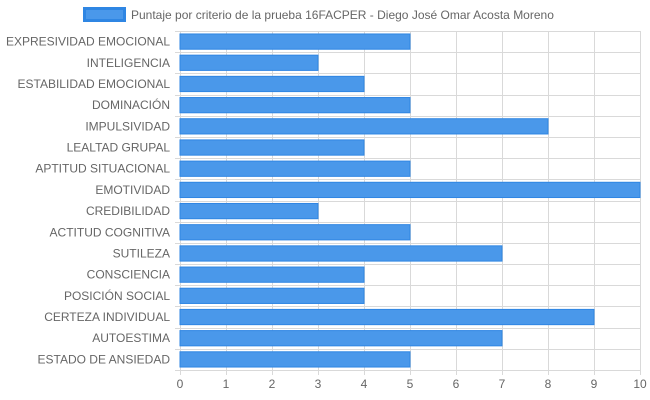  What do you see at coordinates (128, 211) in the screenshot?
I see `category-label: CREDIBILIDAD` at bounding box center [128, 211].